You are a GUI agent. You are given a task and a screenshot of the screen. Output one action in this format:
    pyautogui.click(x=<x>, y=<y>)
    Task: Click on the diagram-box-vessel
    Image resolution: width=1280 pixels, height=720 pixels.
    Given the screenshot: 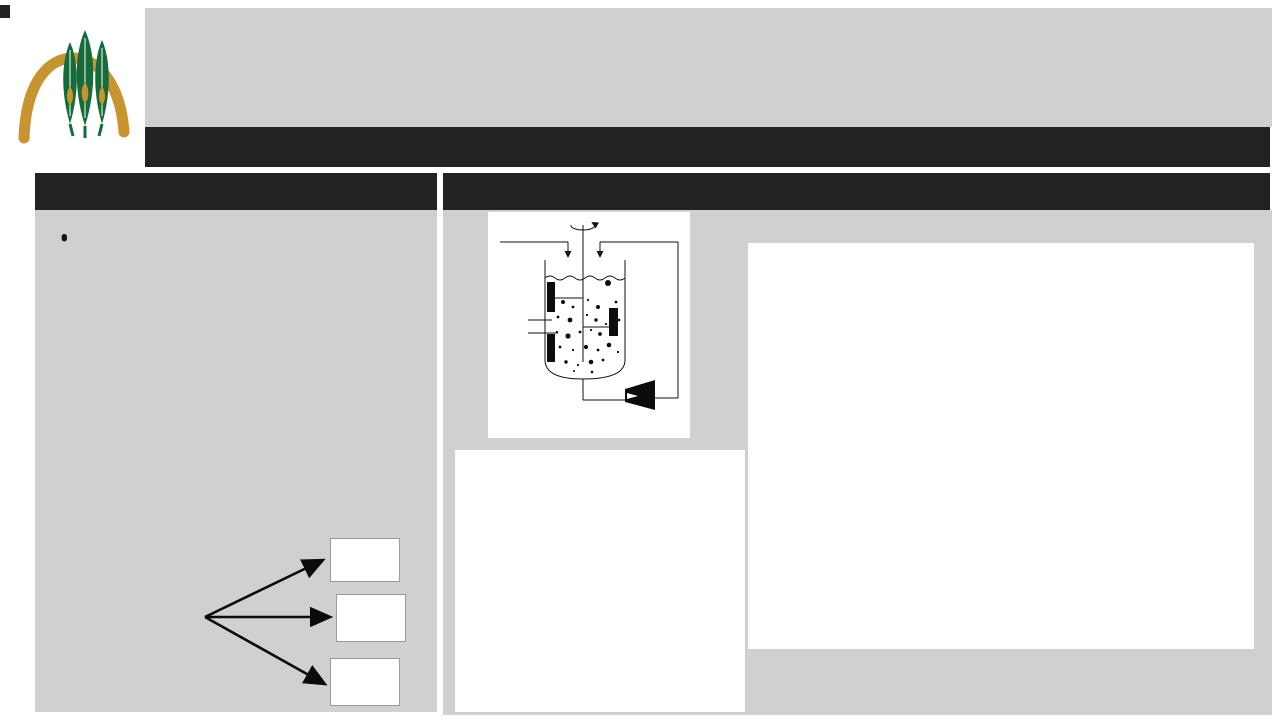 What is the action you would take?
    pyautogui.click(x=365, y=560)
    